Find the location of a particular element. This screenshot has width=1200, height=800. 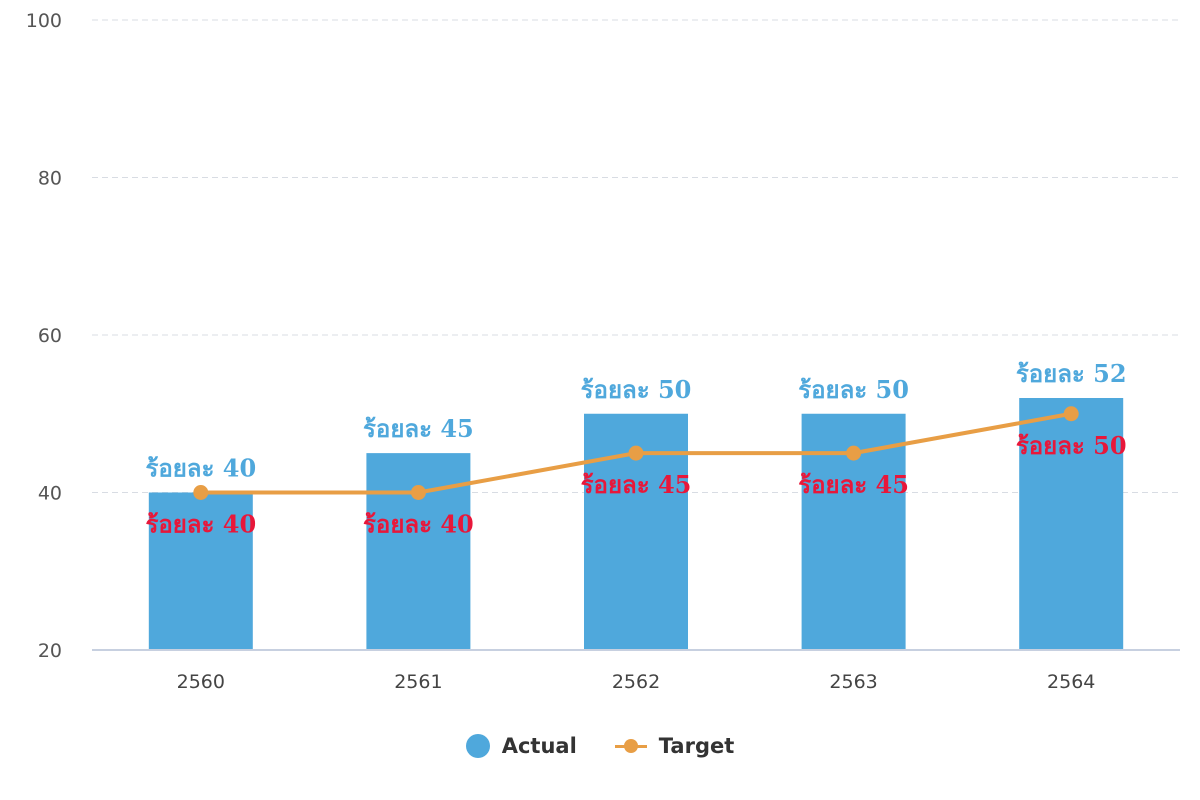

legend-actual-marker-icon is located at coordinates (477, 746).